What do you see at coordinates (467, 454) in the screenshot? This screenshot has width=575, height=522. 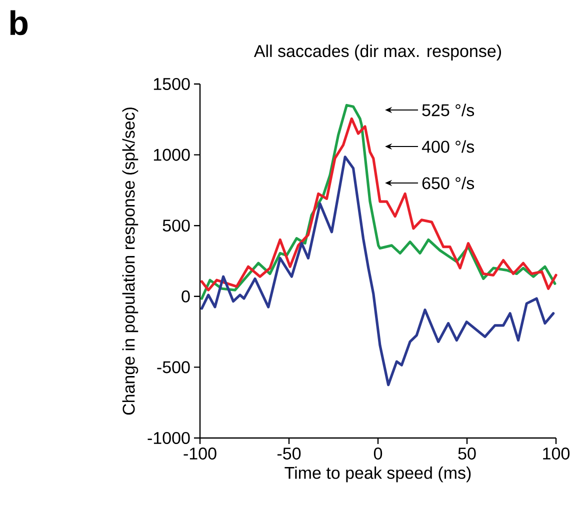 I see `x-tick-label: 50` at bounding box center [467, 454].